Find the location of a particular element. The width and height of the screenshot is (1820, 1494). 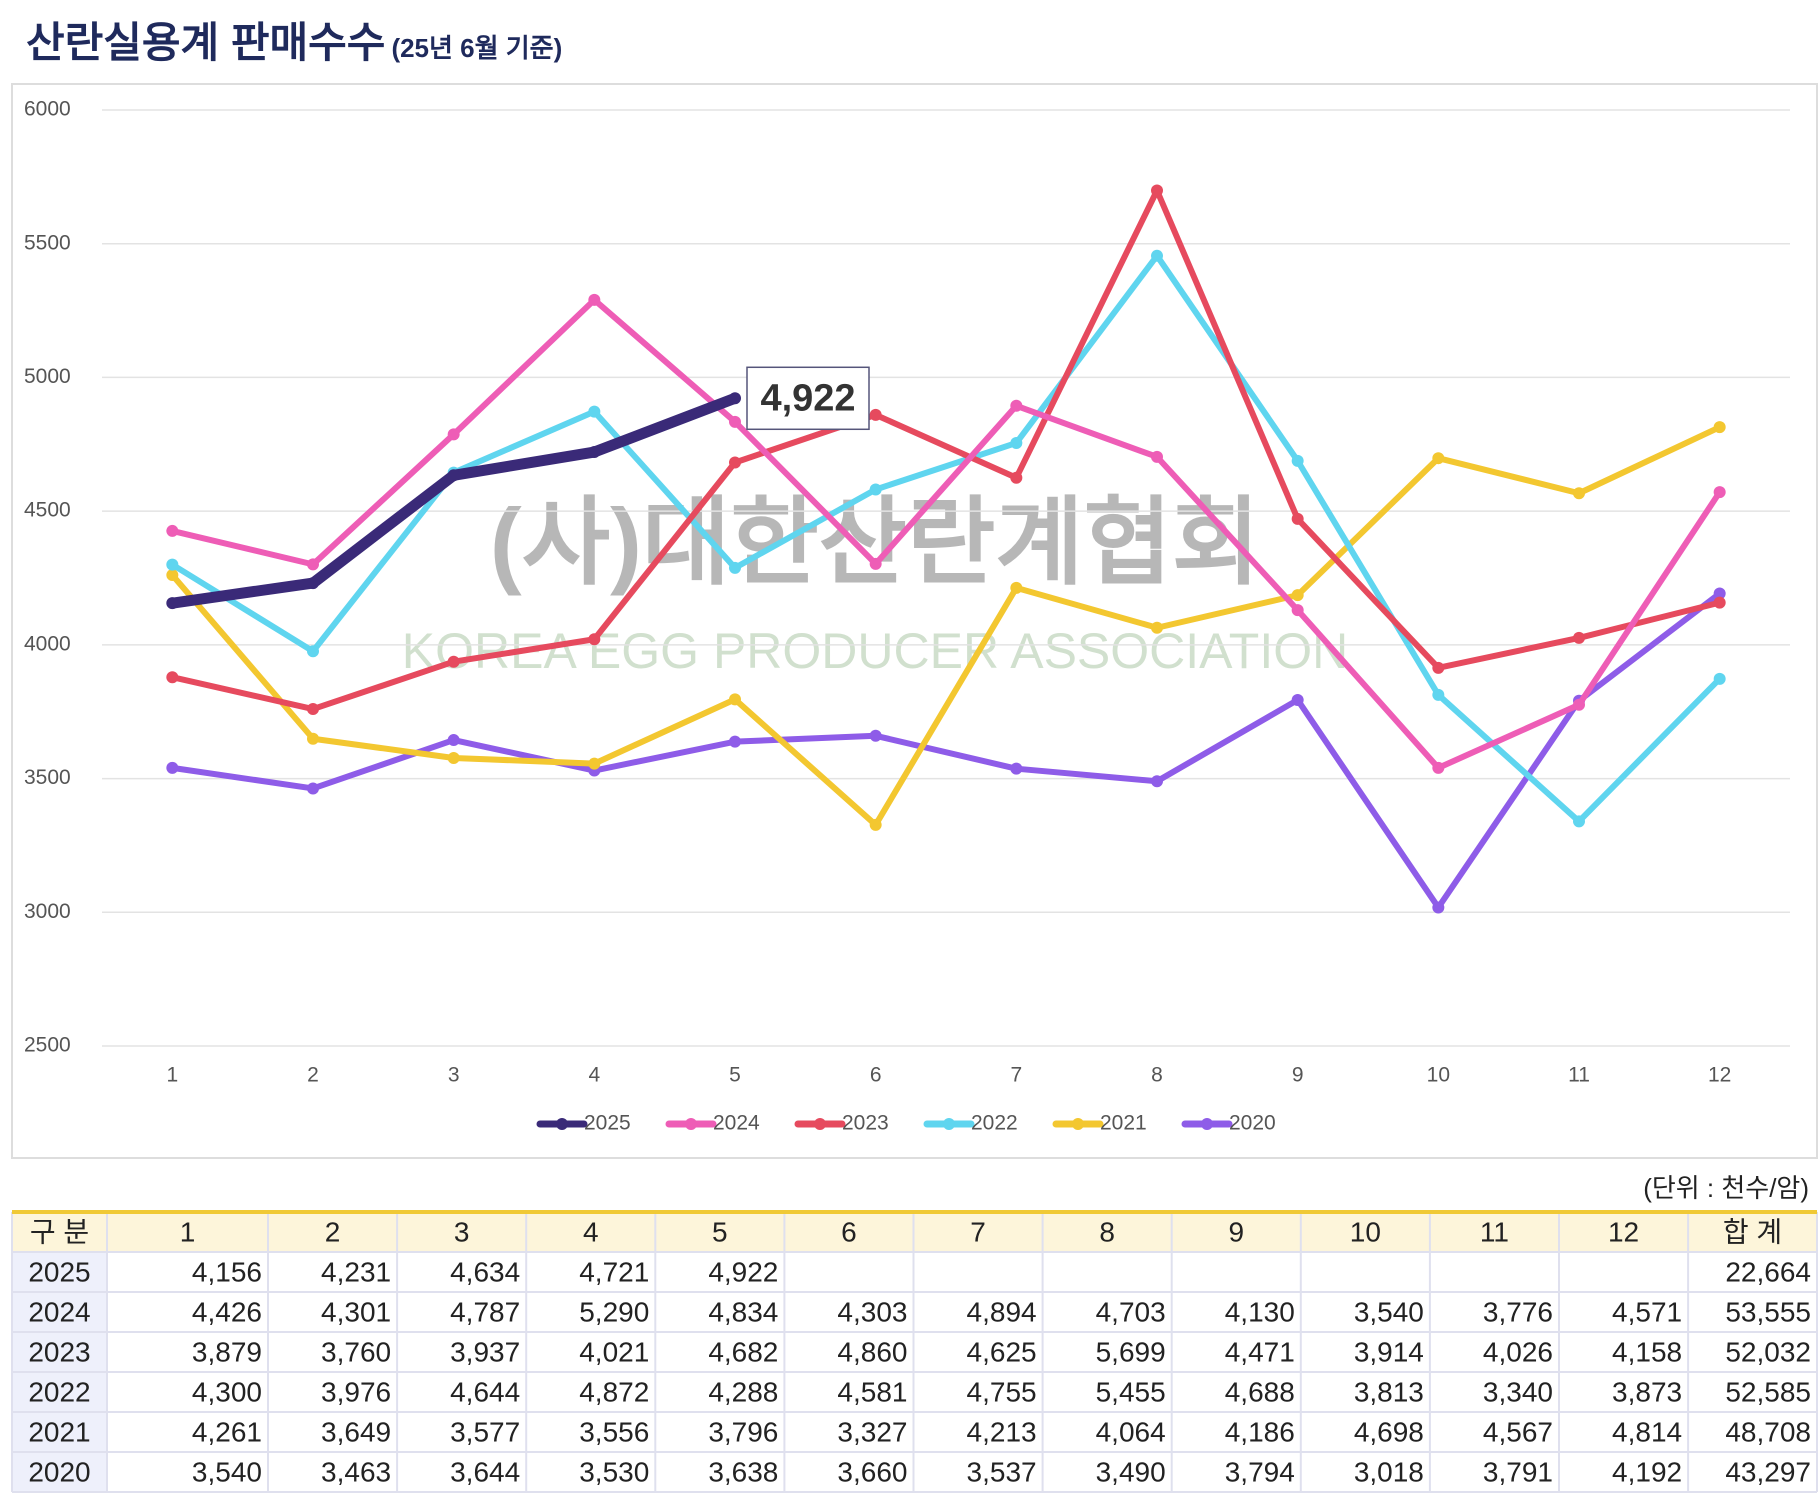

table-header-cell: 3 is located at coordinates (462, 1231).